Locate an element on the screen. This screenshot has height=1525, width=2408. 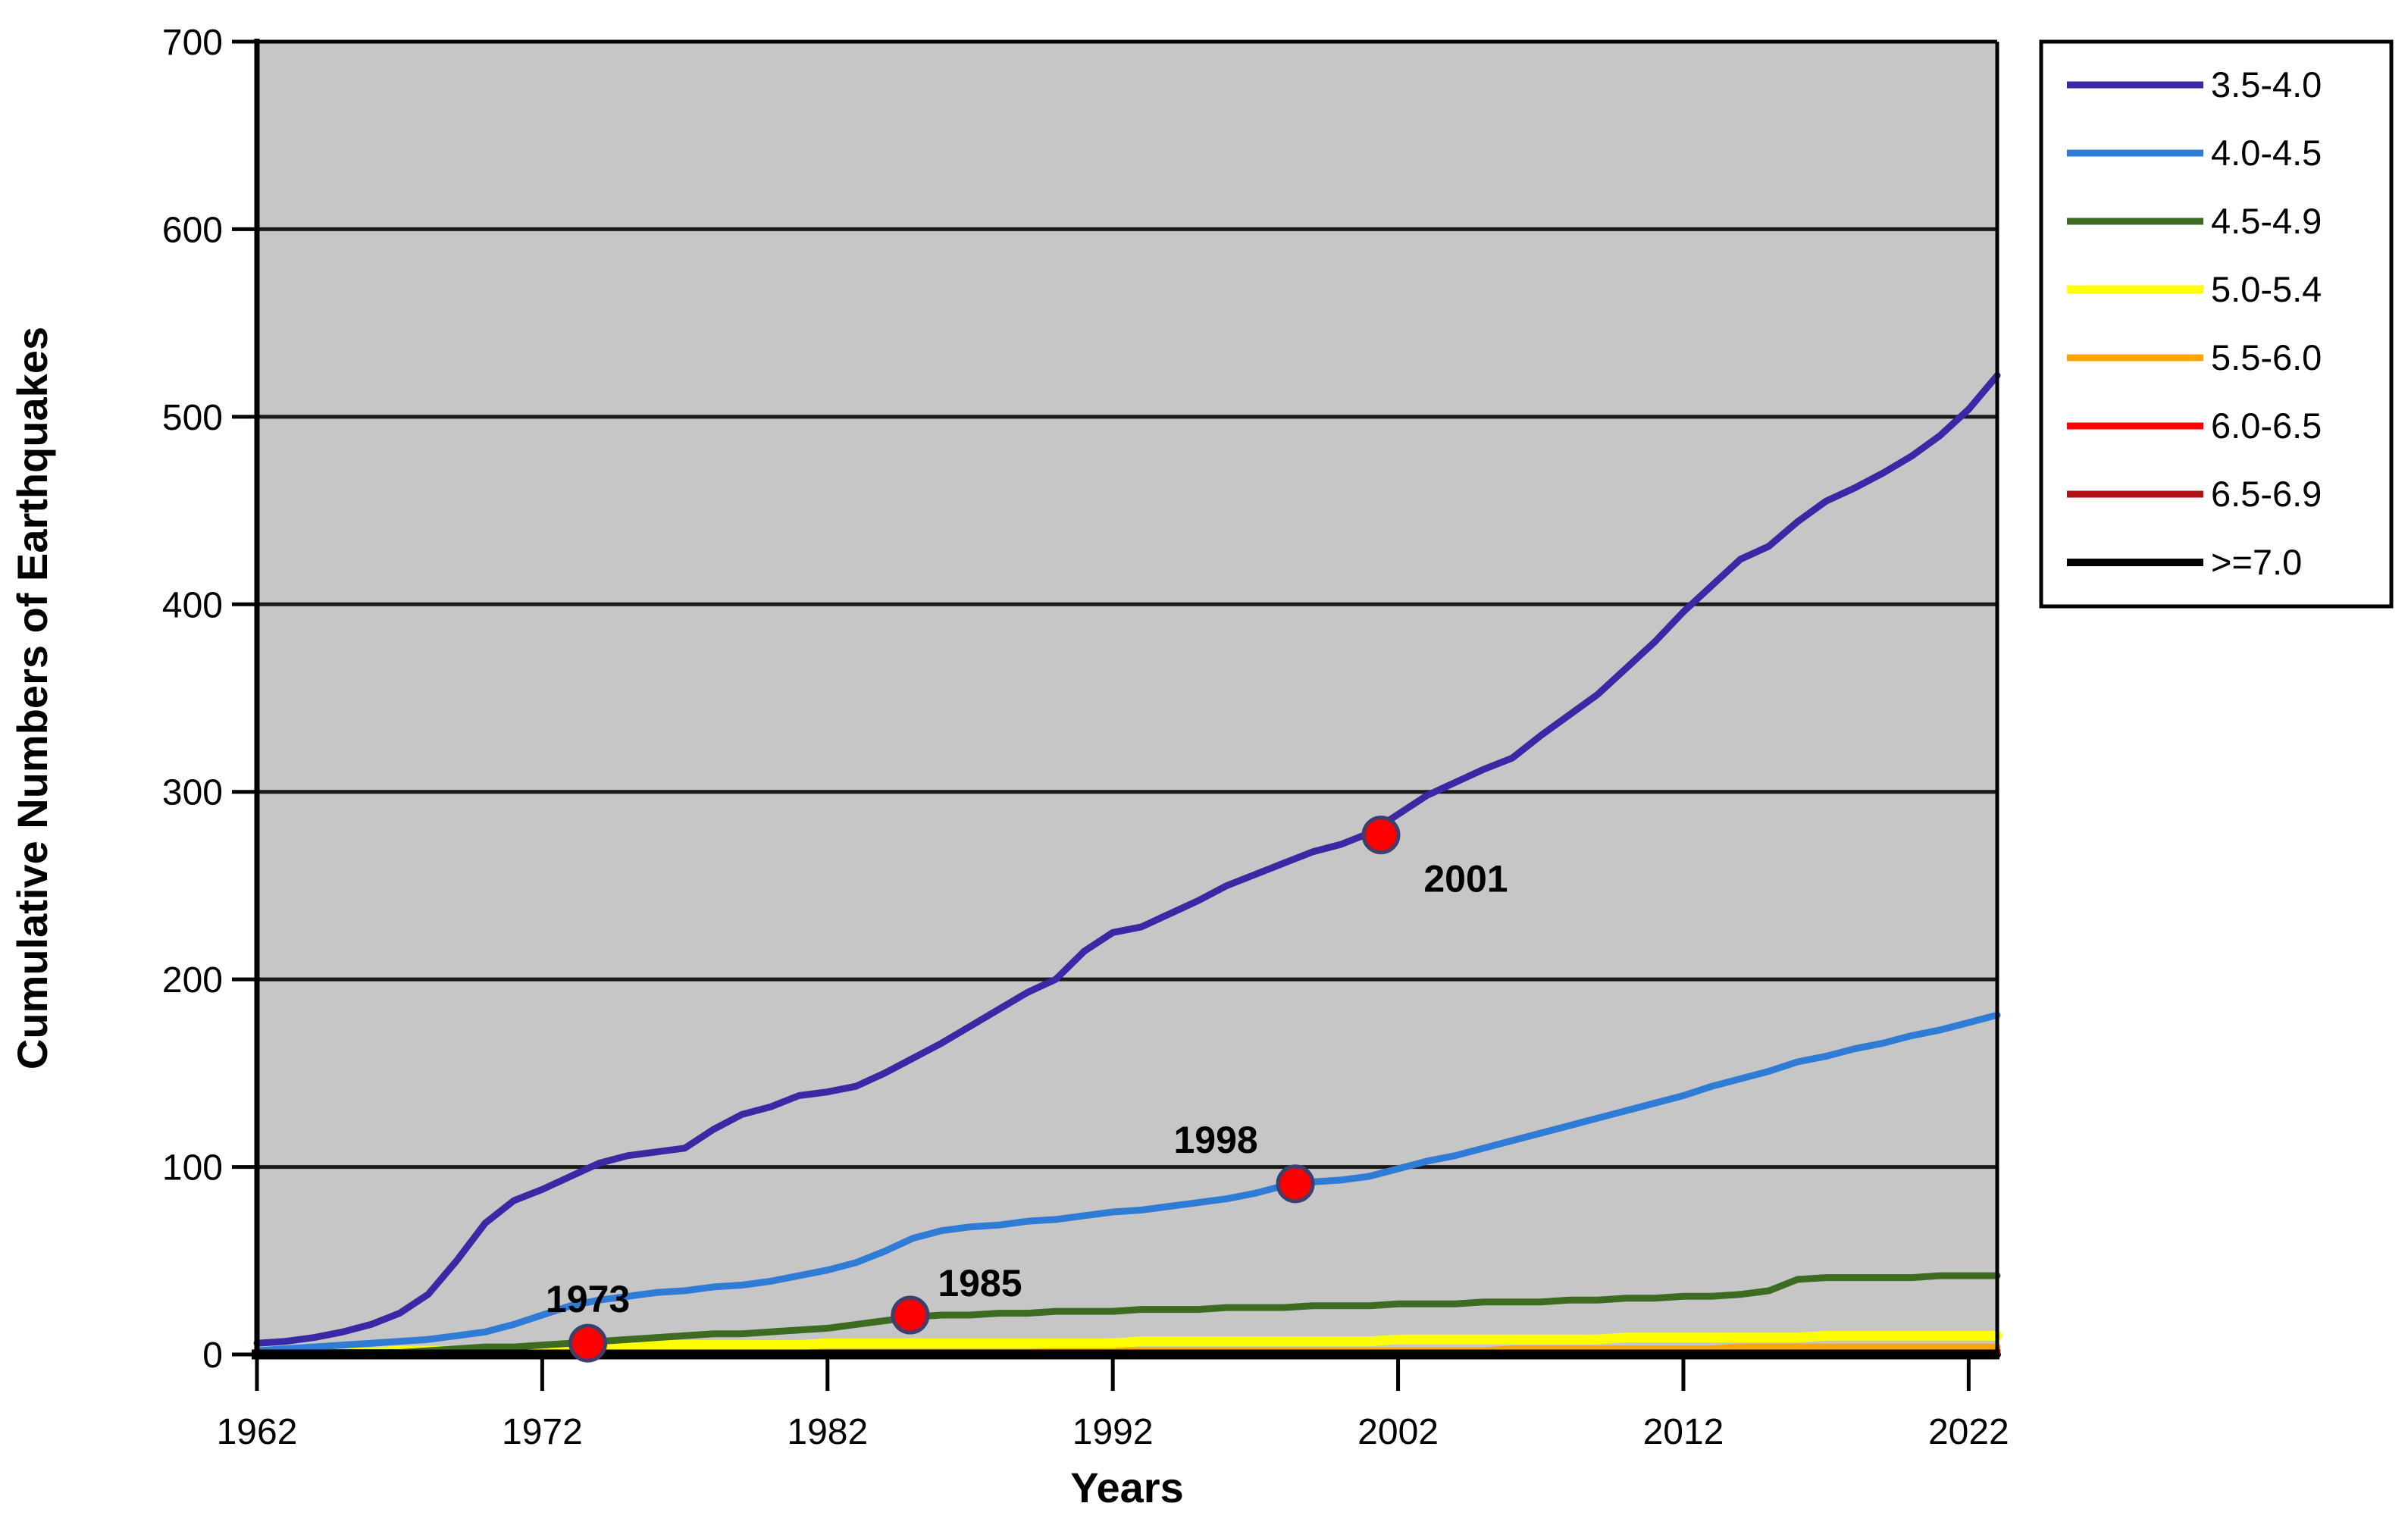
x-tick-label-2012: 2012 is located at coordinates (1683, 1432).